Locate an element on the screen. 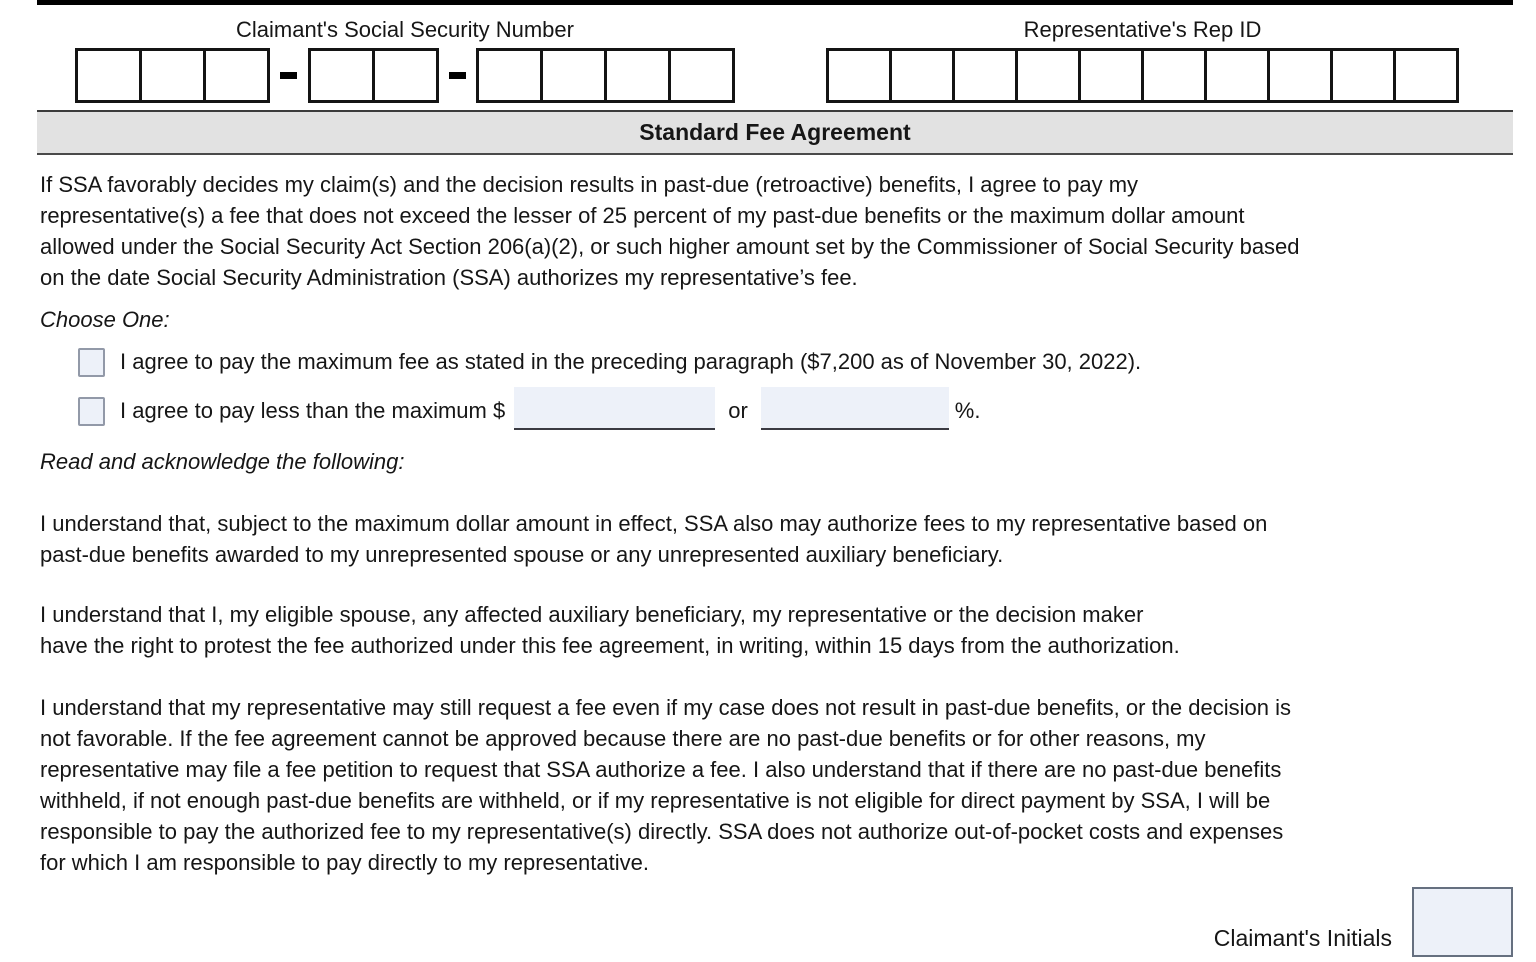 This screenshot has height=962, width=1536. ssn-section: Claimant's Social Security Number is located at coordinates (405, 58).